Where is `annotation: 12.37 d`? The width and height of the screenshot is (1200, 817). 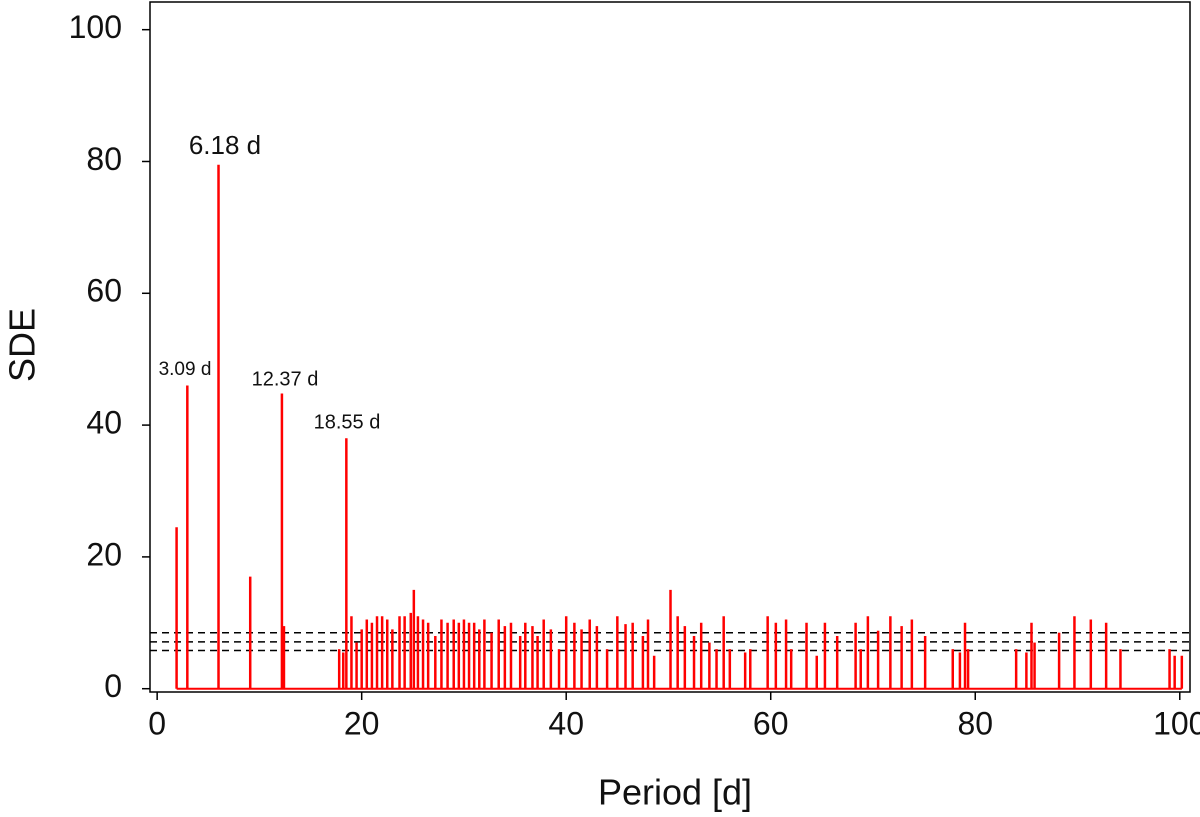
annotation: 12.37 d is located at coordinates (285, 379).